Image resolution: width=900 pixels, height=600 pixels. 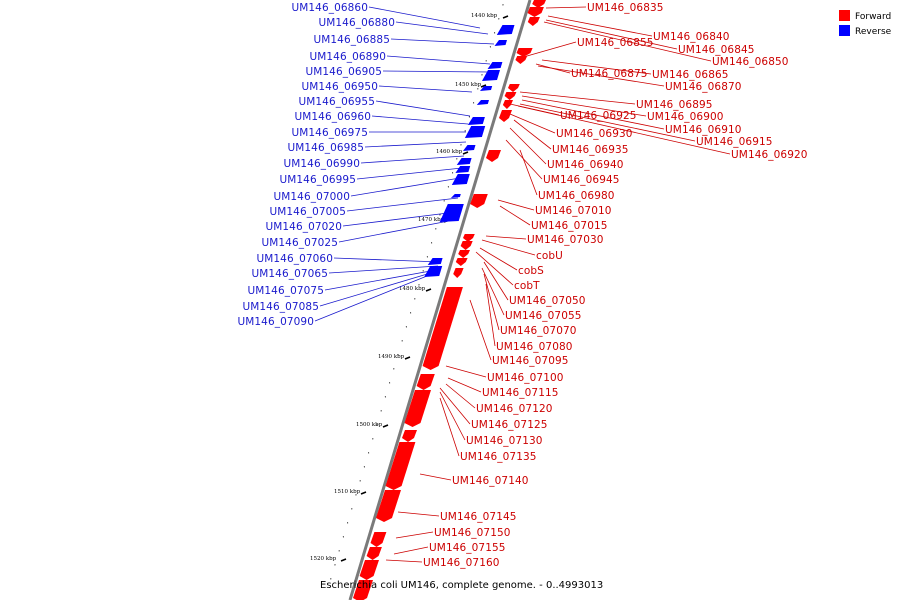 I want to click on forward-gene-label: UM146_06920, so click(x=769, y=155).